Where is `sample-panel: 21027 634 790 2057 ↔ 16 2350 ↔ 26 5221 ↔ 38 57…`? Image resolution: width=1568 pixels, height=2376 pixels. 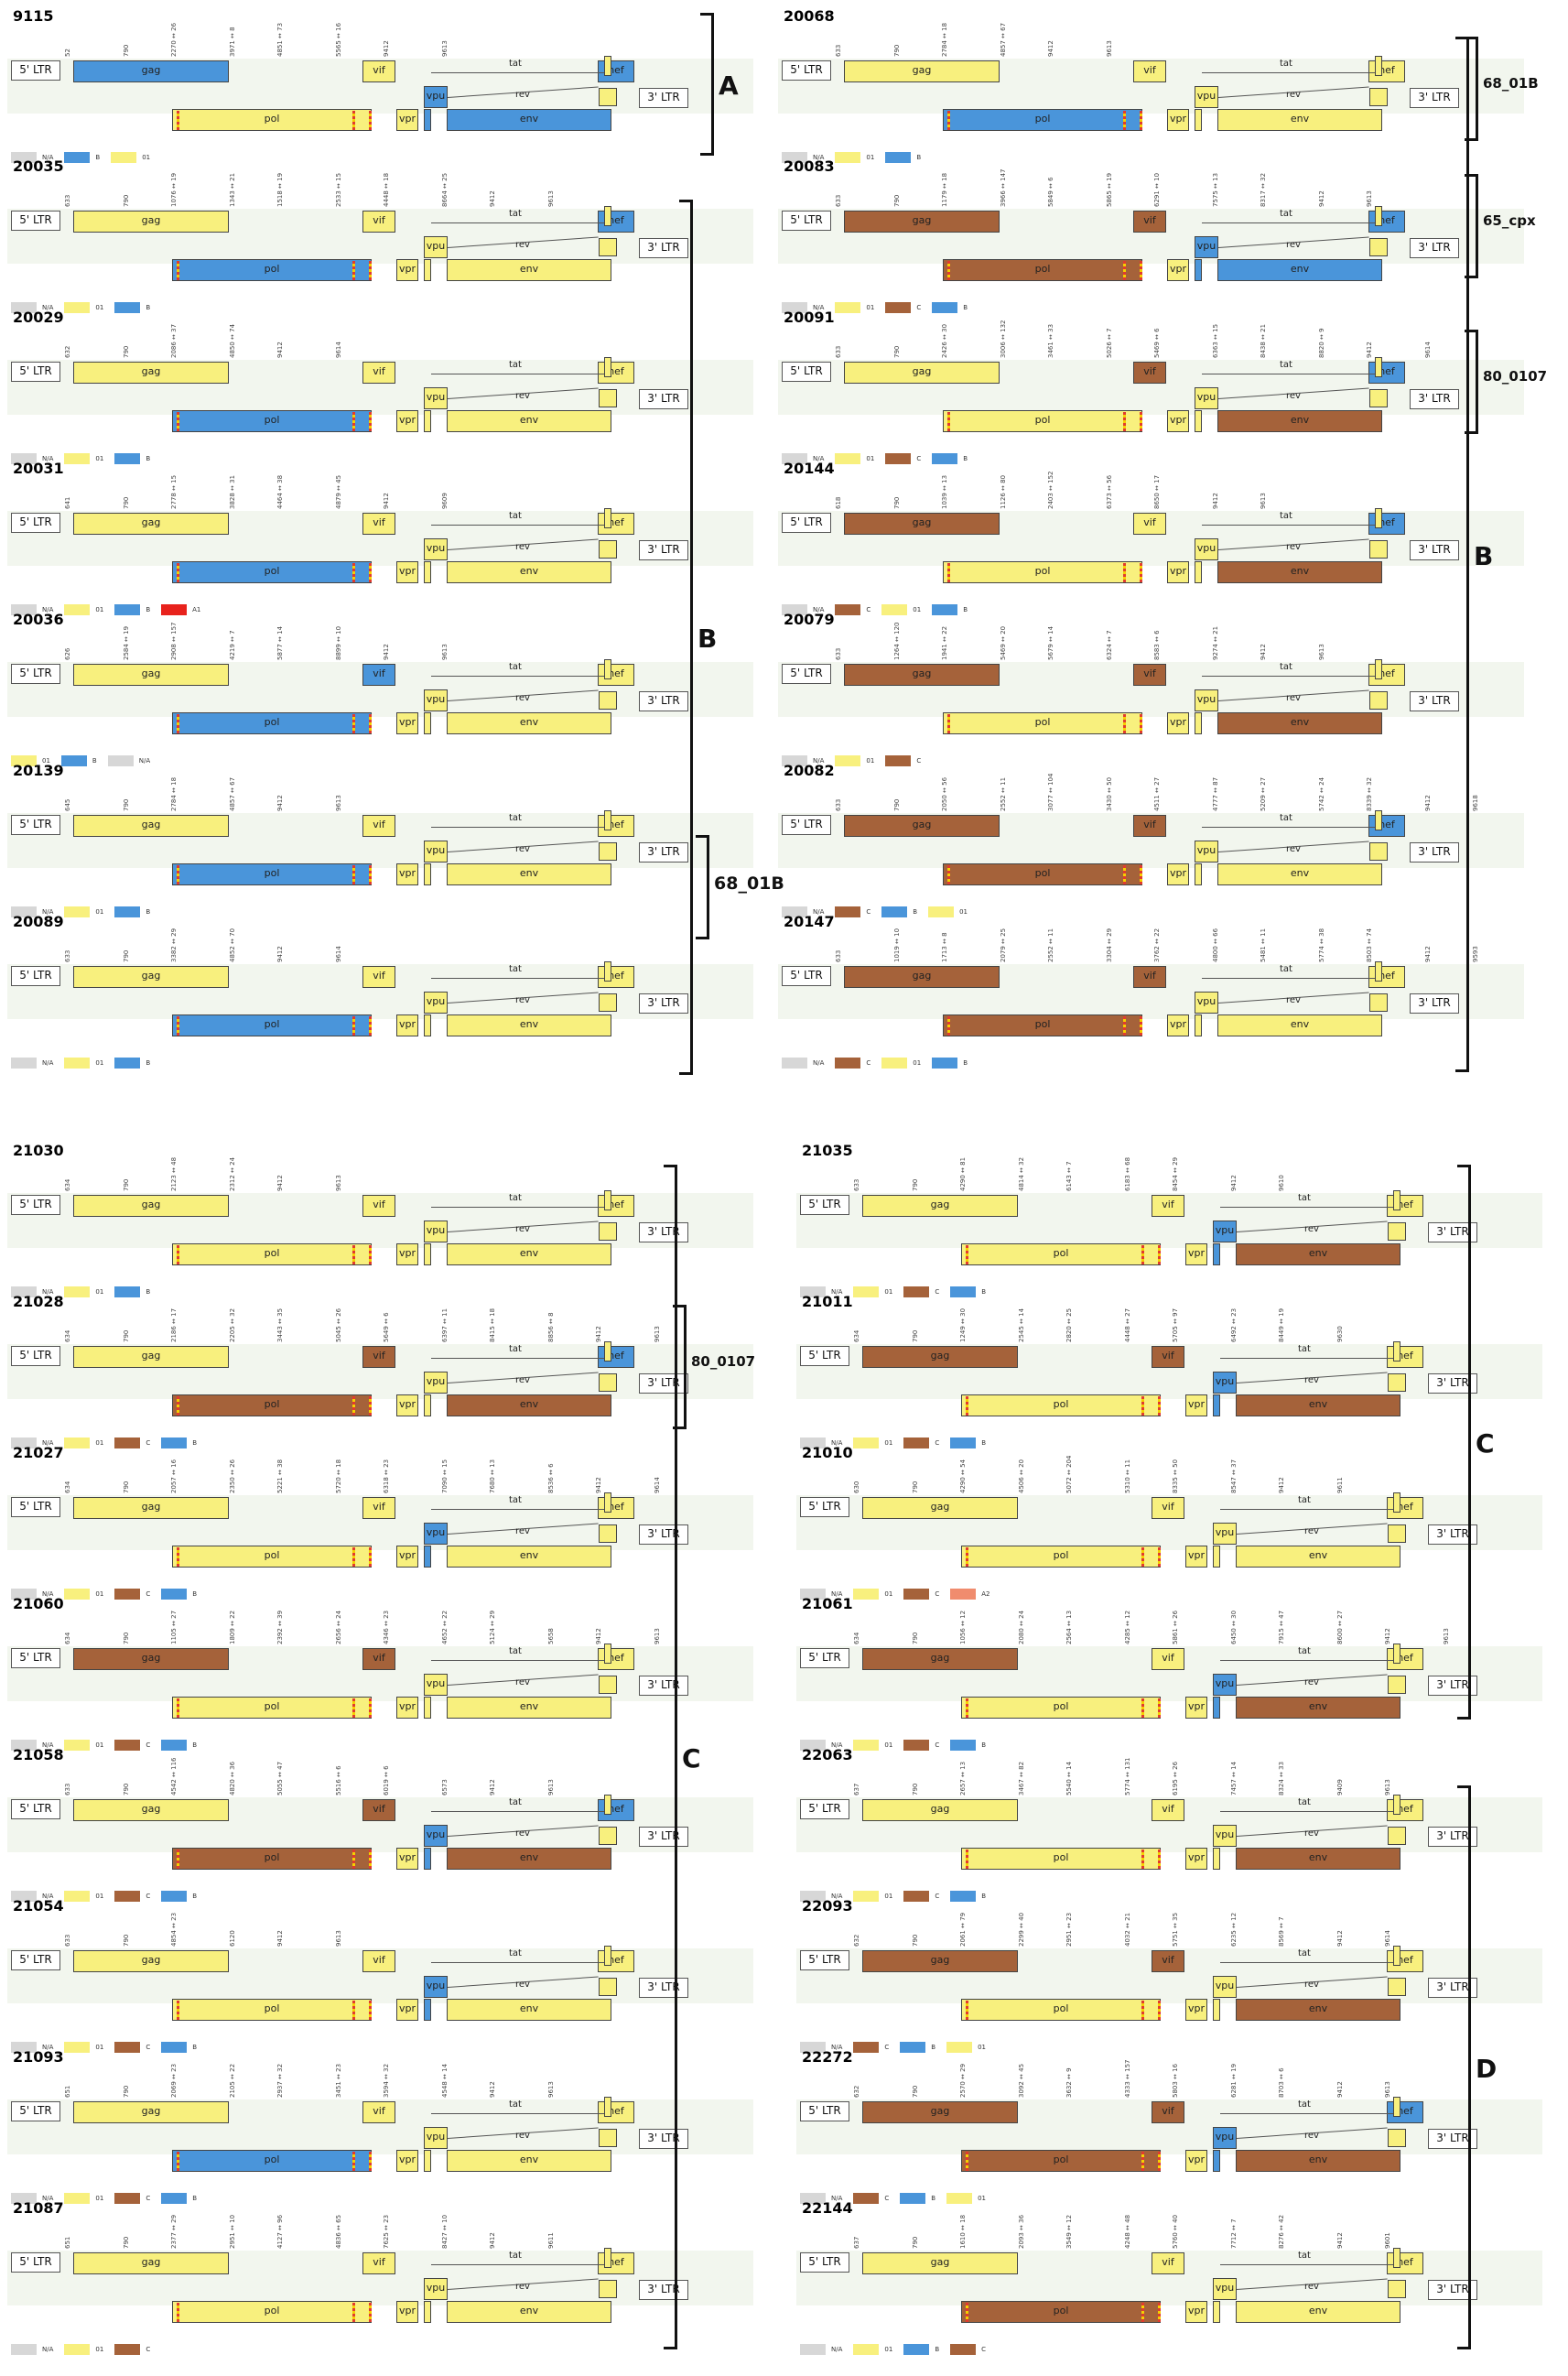 sample-panel: 21027 634 790 2057 ↔ 16 2350 ↔ 26 5221 ↔ 38 57… is located at coordinates (380, 1531).